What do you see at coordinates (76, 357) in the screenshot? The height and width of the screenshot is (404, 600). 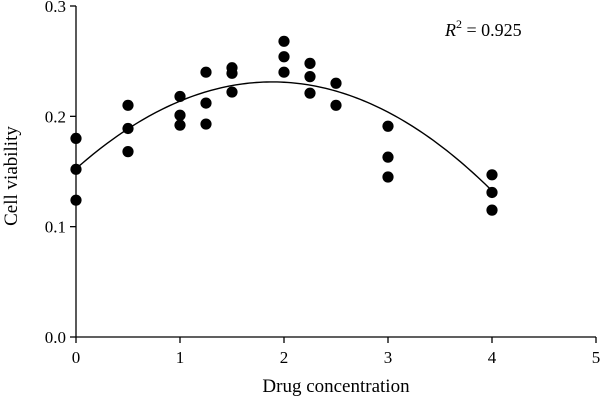 I see `x-tick-label: 0` at bounding box center [76, 357].